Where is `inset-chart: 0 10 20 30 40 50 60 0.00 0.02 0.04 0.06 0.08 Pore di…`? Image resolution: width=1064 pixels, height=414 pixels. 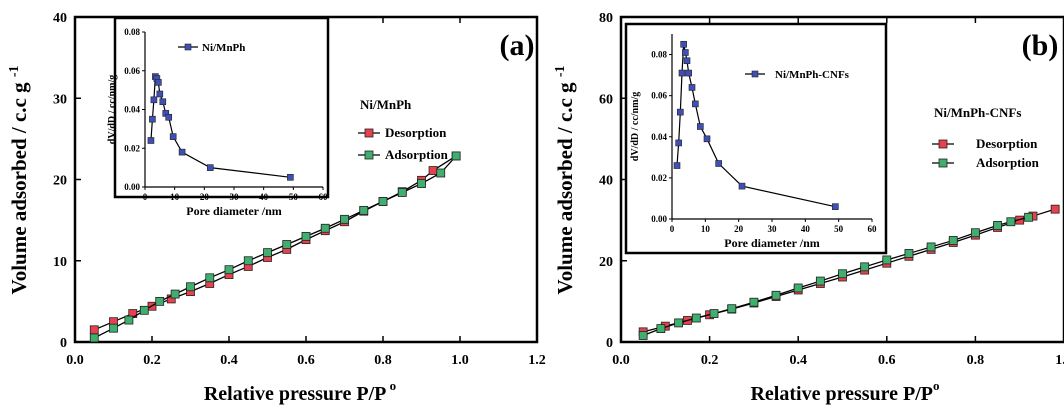 inset-chart: 0 10 20 30 40 50 60 0.00 0.02 0.04 0.06 0.08 Pore di… is located at coordinates (218, 117).